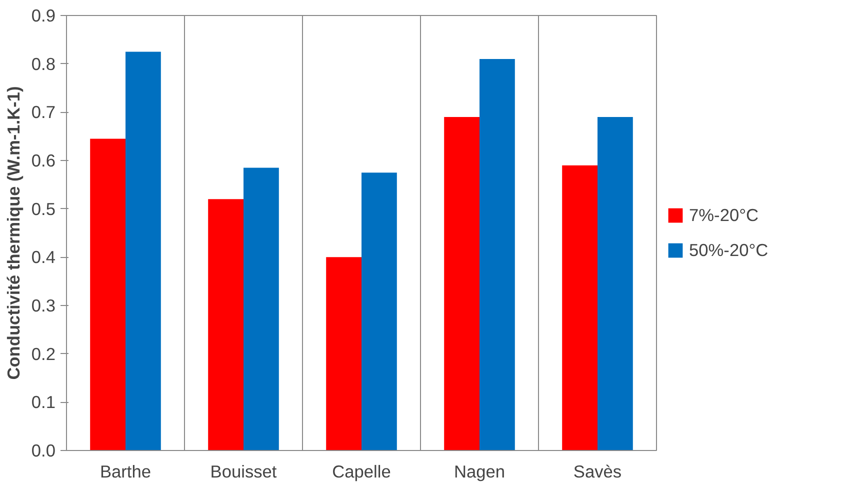  I want to click on y-tick-label: 0.8, so click(43, 64).